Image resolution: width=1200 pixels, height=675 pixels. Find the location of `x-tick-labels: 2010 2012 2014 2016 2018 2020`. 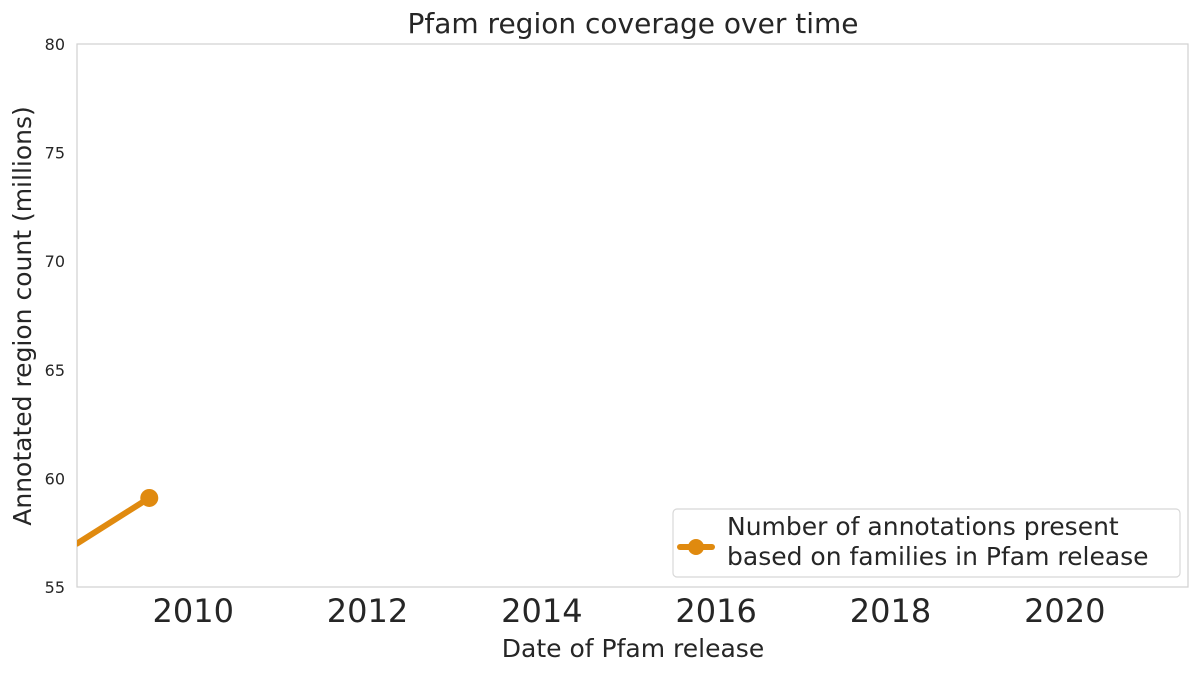

x-tick-labels: 2010 2012 2014 2016 2018 2020 is located at coordinates (628, 611).